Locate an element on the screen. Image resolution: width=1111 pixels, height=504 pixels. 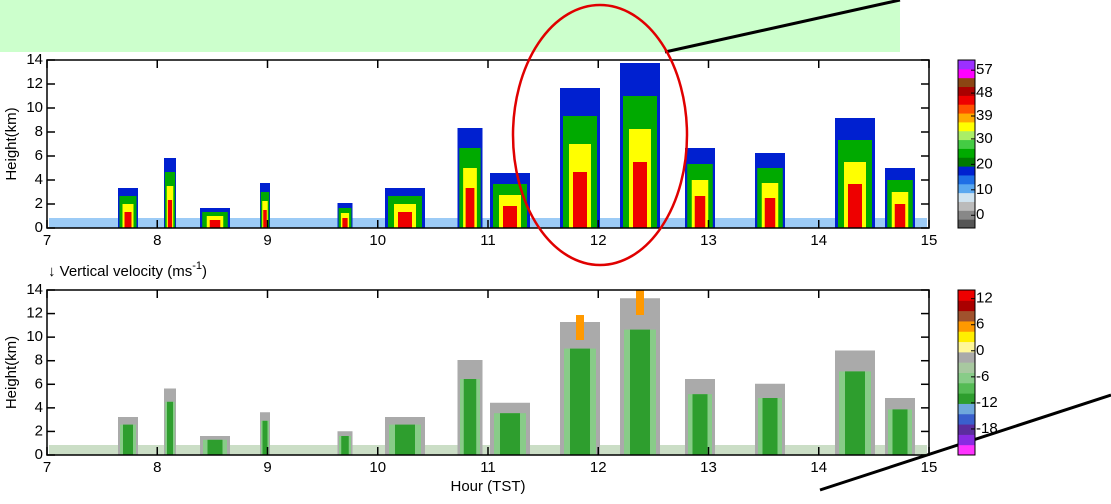
colorbar-tick-label: -18 is located at coordinates (987, 428).